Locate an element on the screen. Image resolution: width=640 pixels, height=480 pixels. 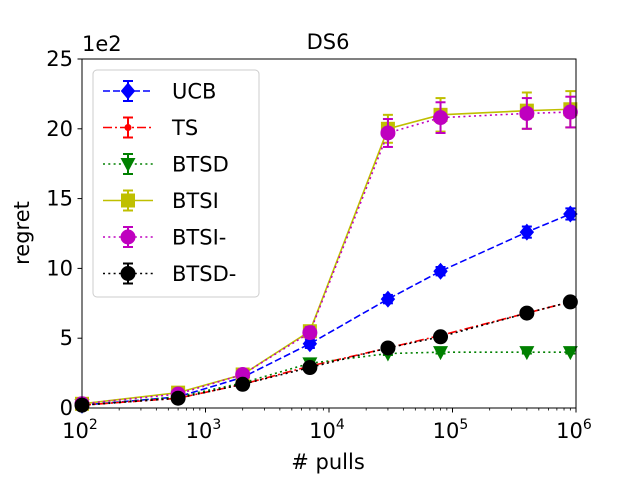
x-tick-exponent: 5 is located at coordinates (463, 425).